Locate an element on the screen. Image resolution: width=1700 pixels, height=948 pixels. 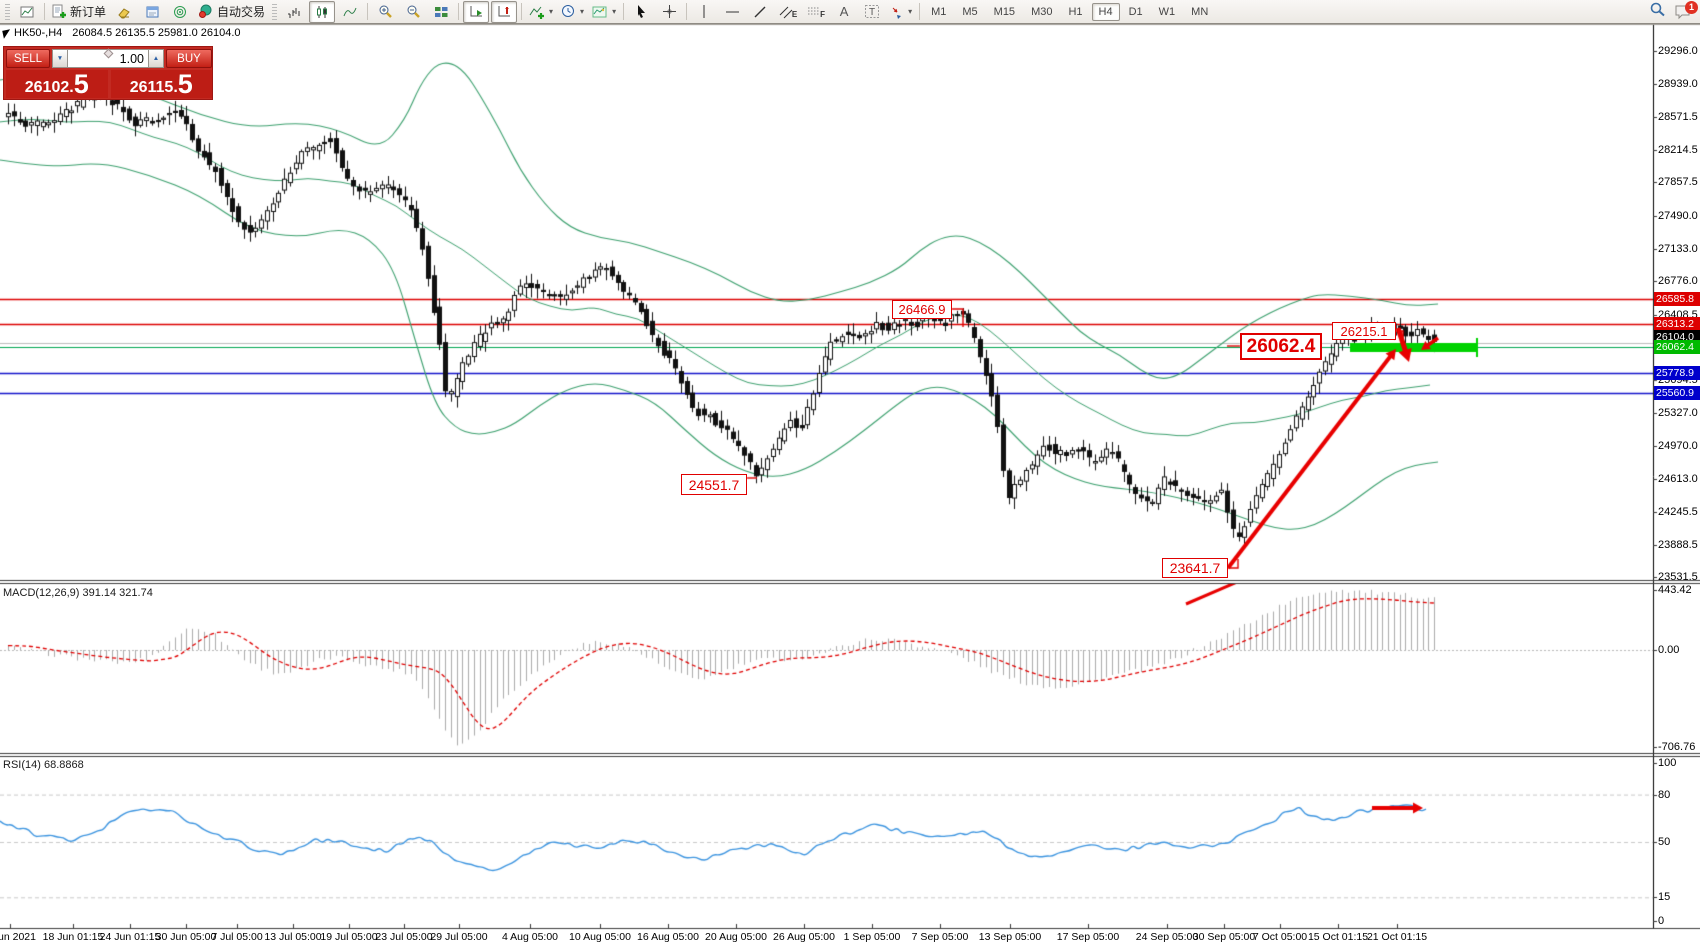
templates-button: ▾ is located at coordinates (604, 12).